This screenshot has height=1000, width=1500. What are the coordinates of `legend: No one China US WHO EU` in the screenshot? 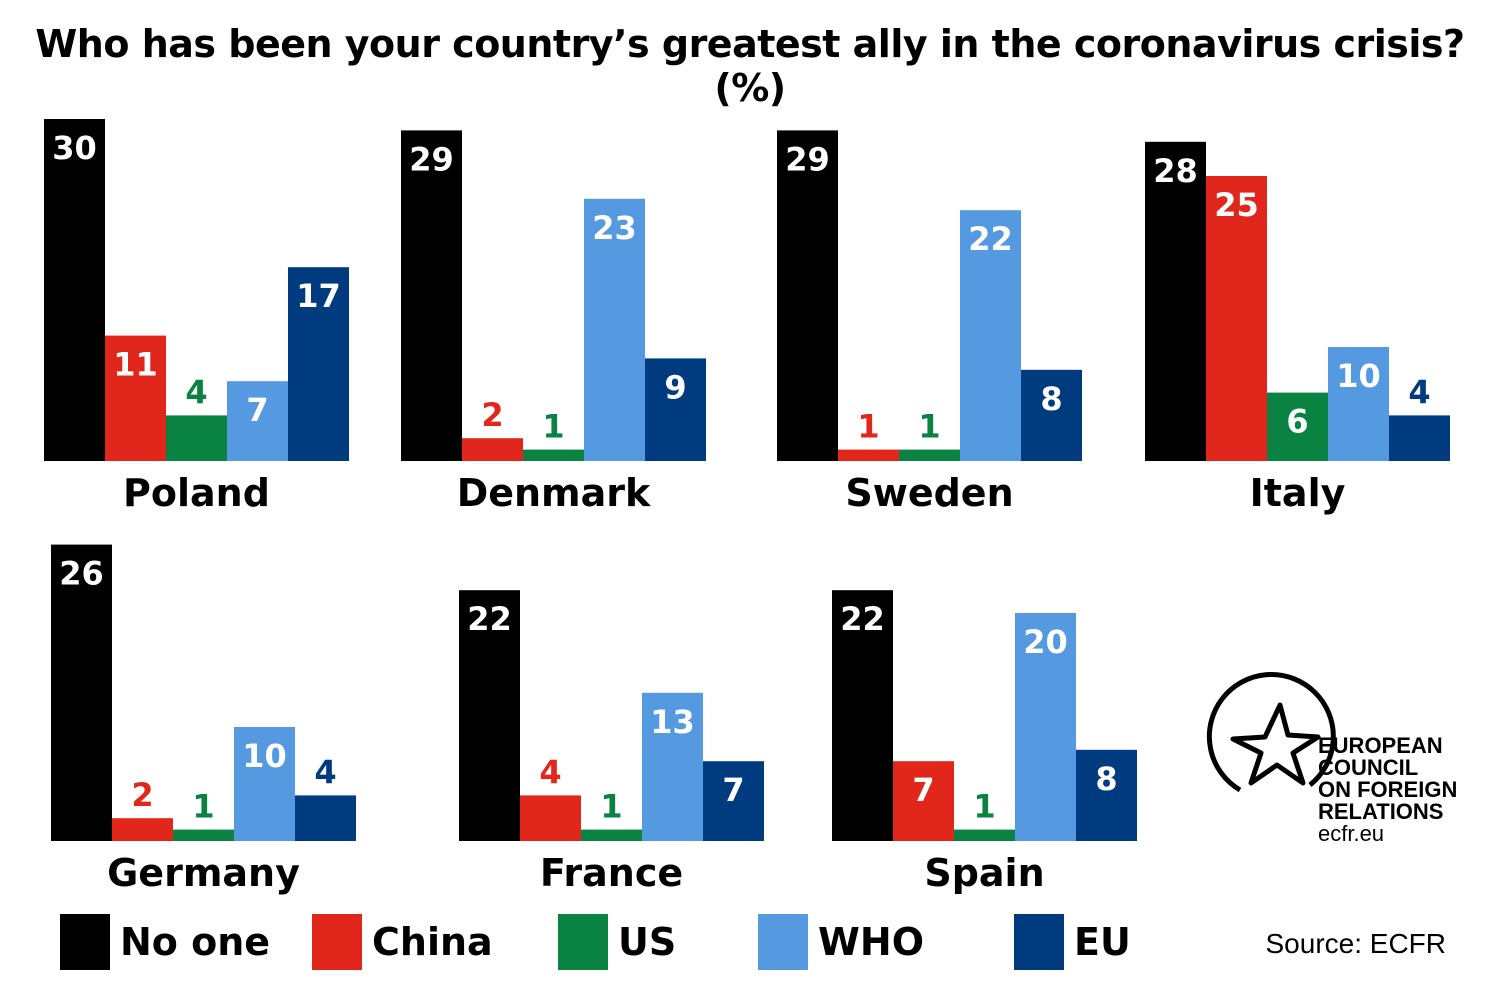 It's located at (600, 942).